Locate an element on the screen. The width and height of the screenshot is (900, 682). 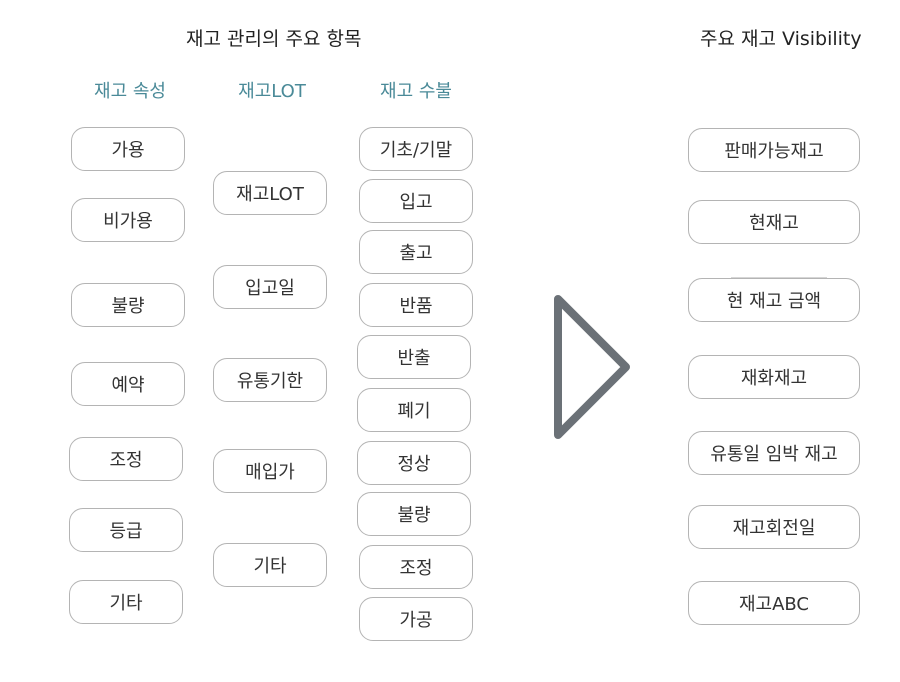
visibility-item: 유통일 임박 재고 is located at coordinates (774, 453).